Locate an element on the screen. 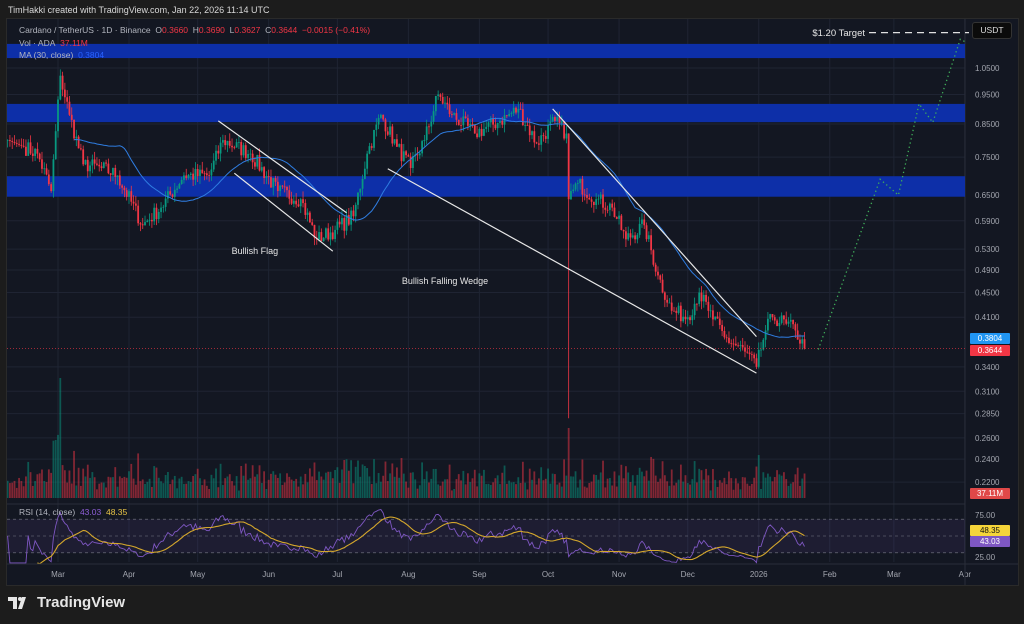 This screenshot has height=624, width=1024. price-tick-label: 0.3400 is located at coordinates (987, 367).